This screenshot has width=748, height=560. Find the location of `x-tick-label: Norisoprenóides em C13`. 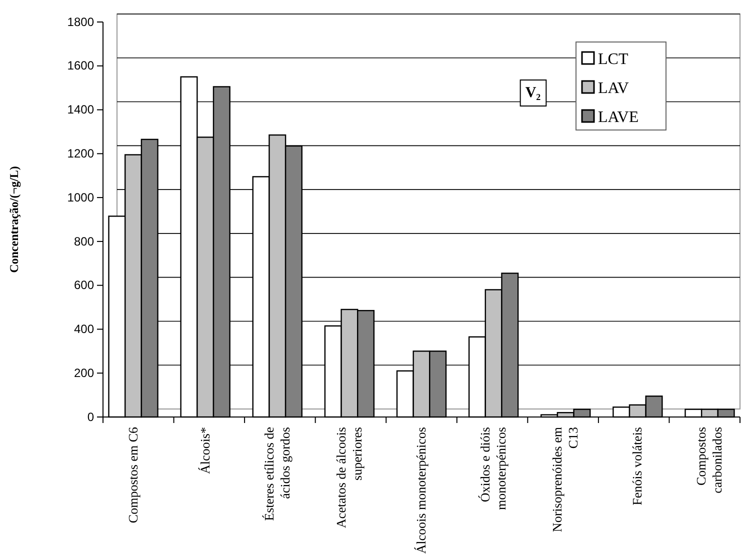

x-tick-label: Norisoprenóides em C13 is located at coordinates (565, 479).